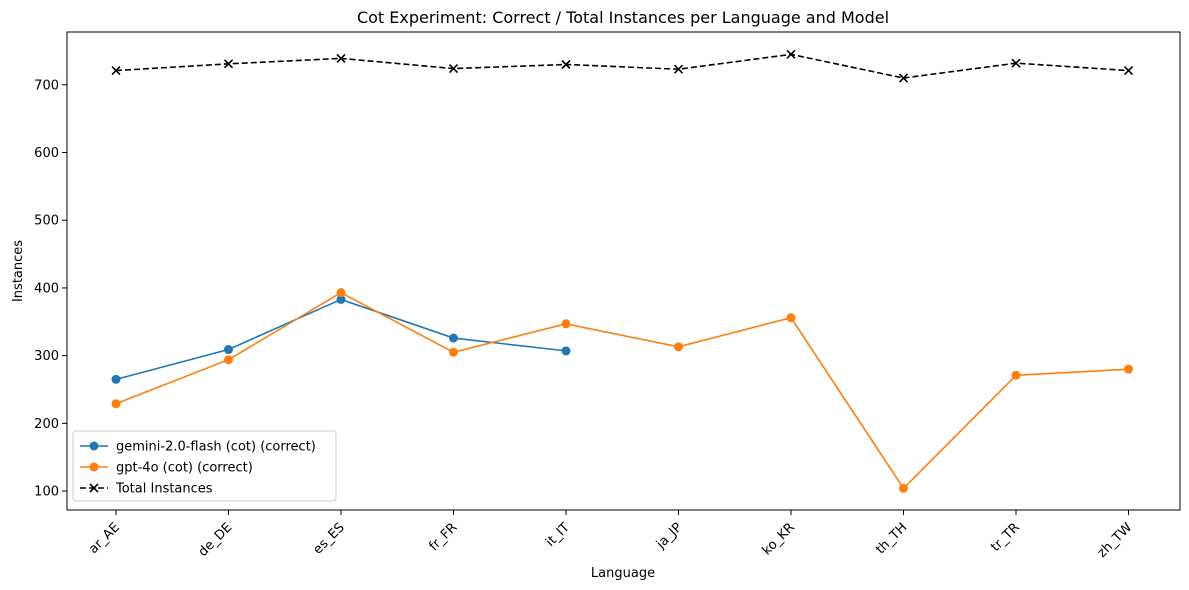 The image size is (1189, 590). Describe the element at coordinates (443, 537) in the screenshot. I see `x-tick-label: fr_FR` at that location.